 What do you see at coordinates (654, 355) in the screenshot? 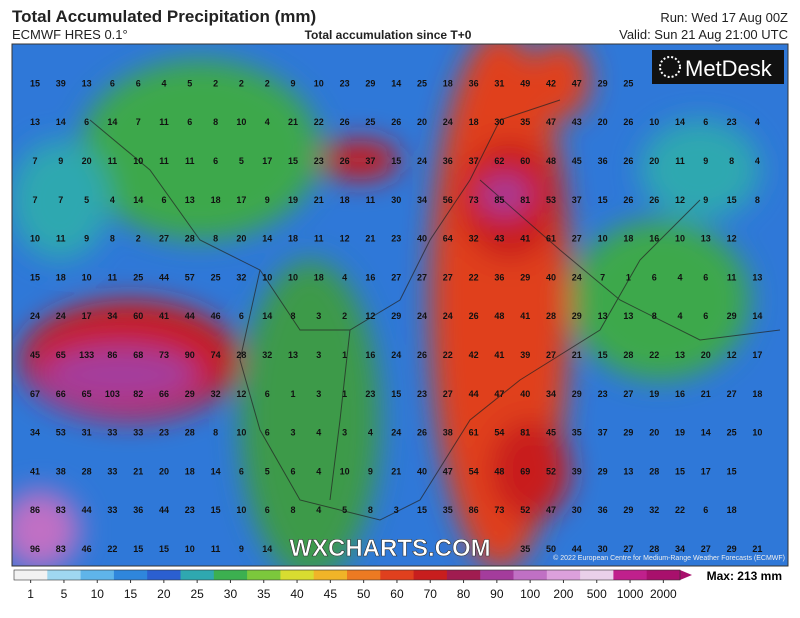
I see `grid-value: 22` at bounding box center [654, 355].